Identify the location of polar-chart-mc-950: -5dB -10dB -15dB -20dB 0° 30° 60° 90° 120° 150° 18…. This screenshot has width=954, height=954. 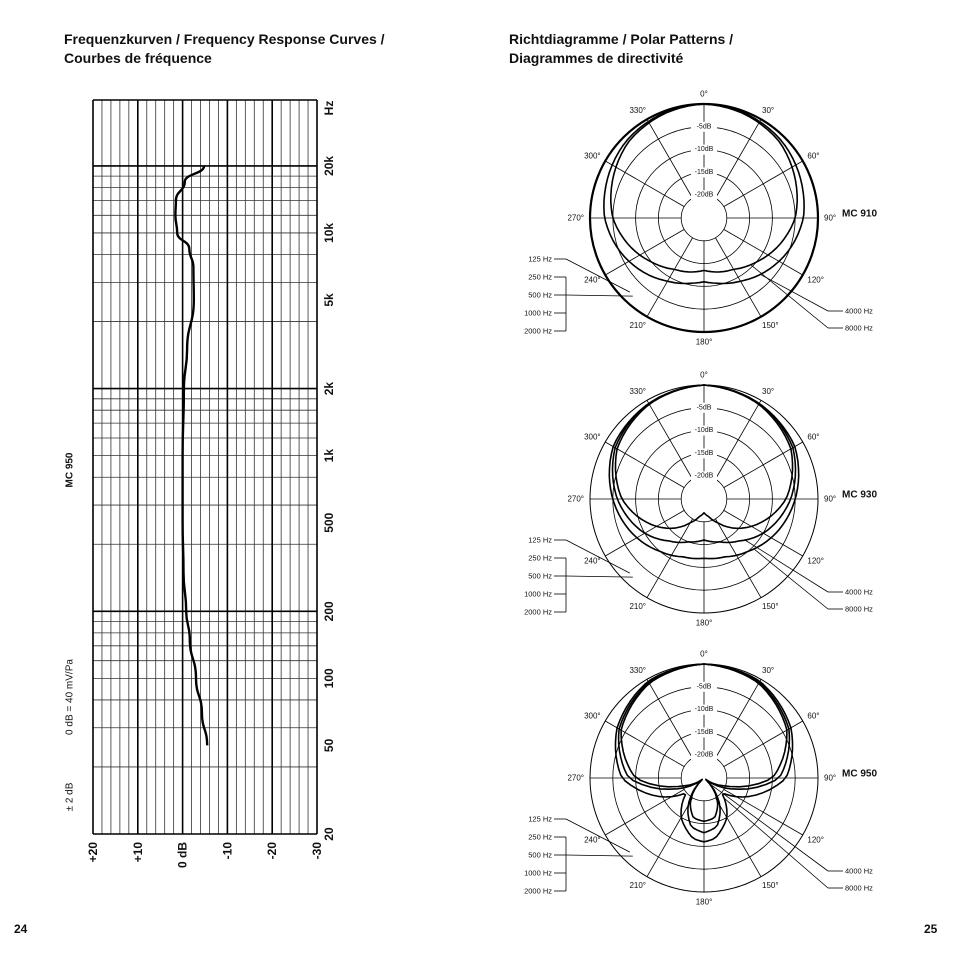
(700, 778).